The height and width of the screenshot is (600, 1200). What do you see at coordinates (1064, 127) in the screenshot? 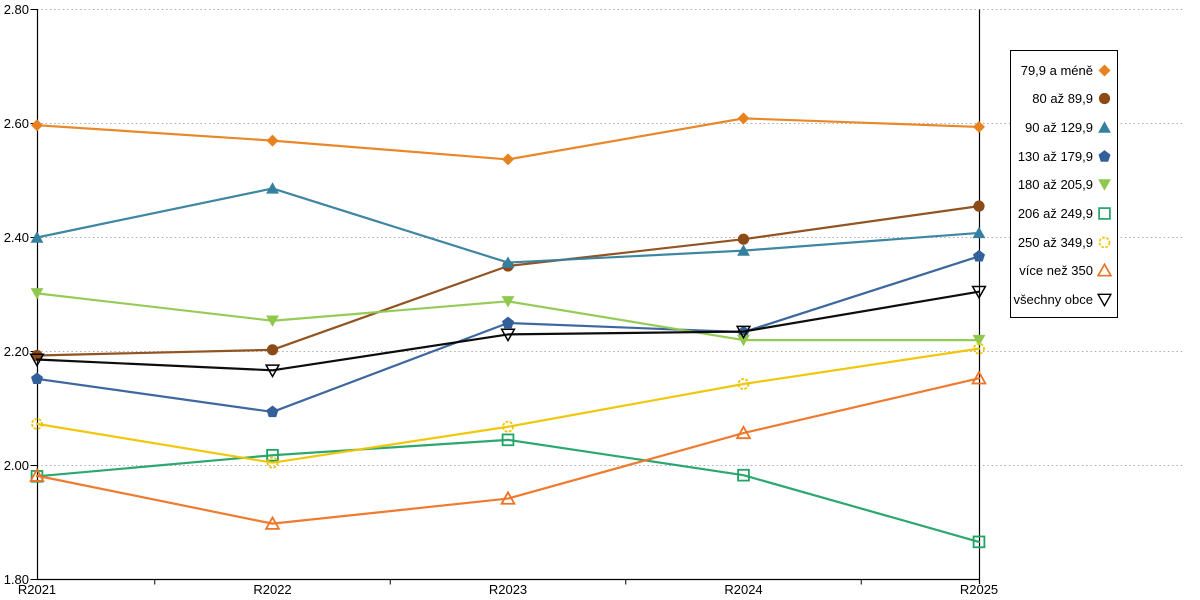
I see `legend-item-2: 90 až 129,9` at bounding box center [1064, 127].